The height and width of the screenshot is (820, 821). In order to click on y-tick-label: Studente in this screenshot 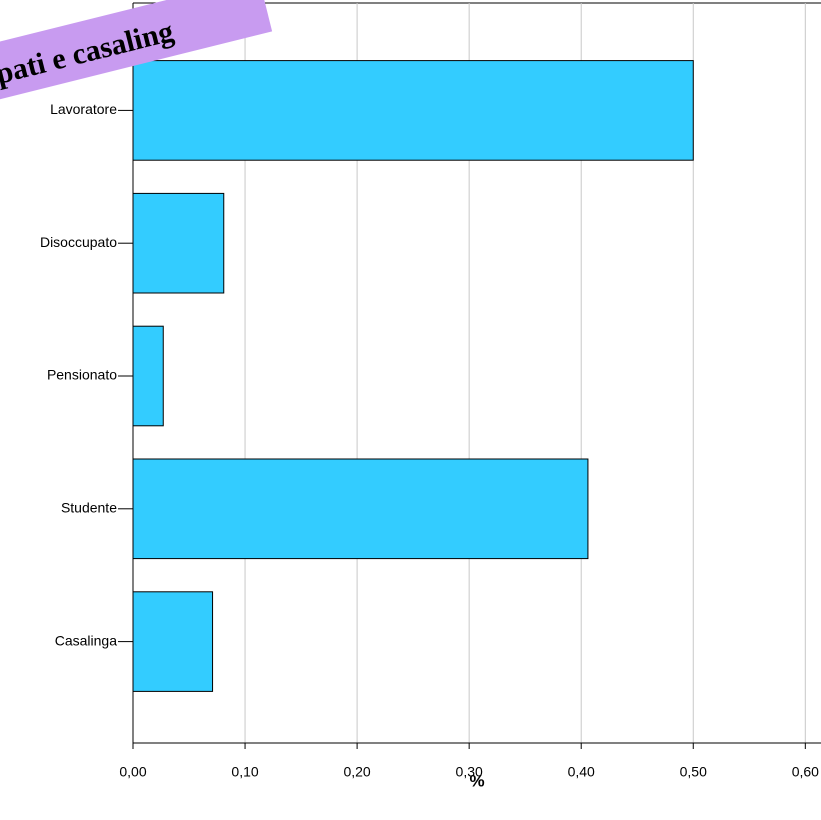, I will do `click(89, 508)`.